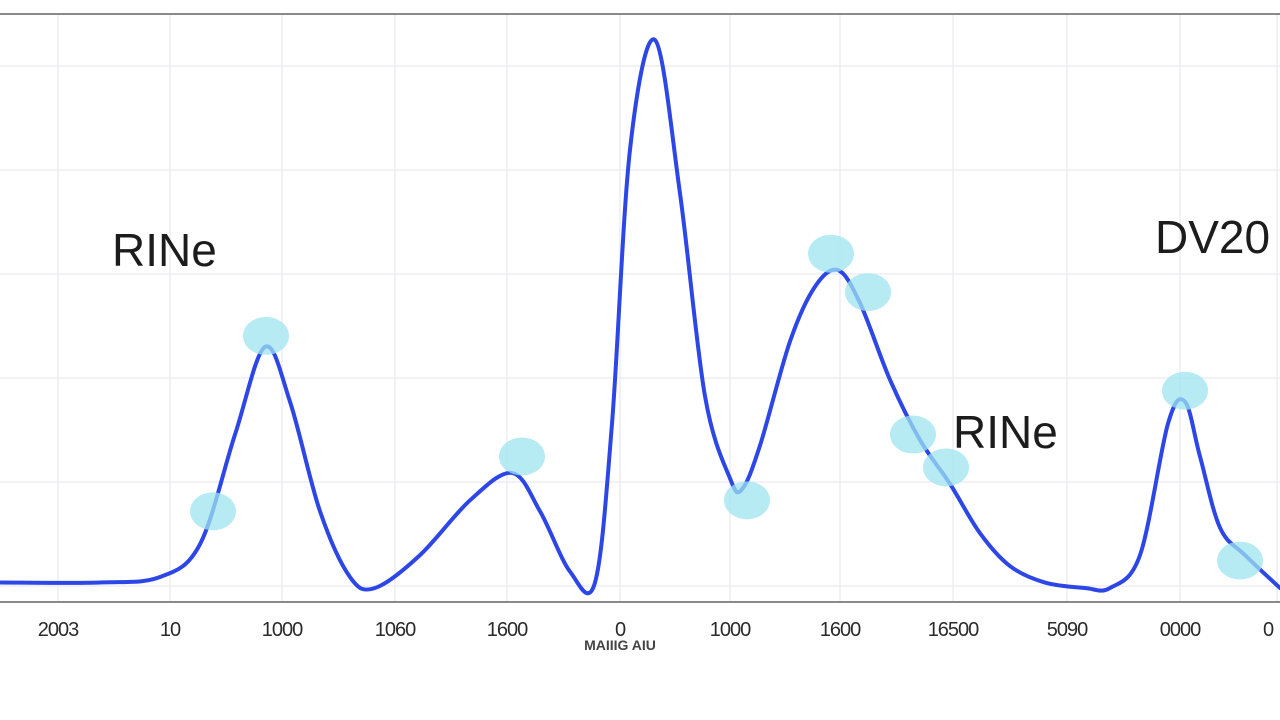  Describe the element at coordinates (620, 630) in the screenshot. I see `x-tick-label-5: 0` at that location.